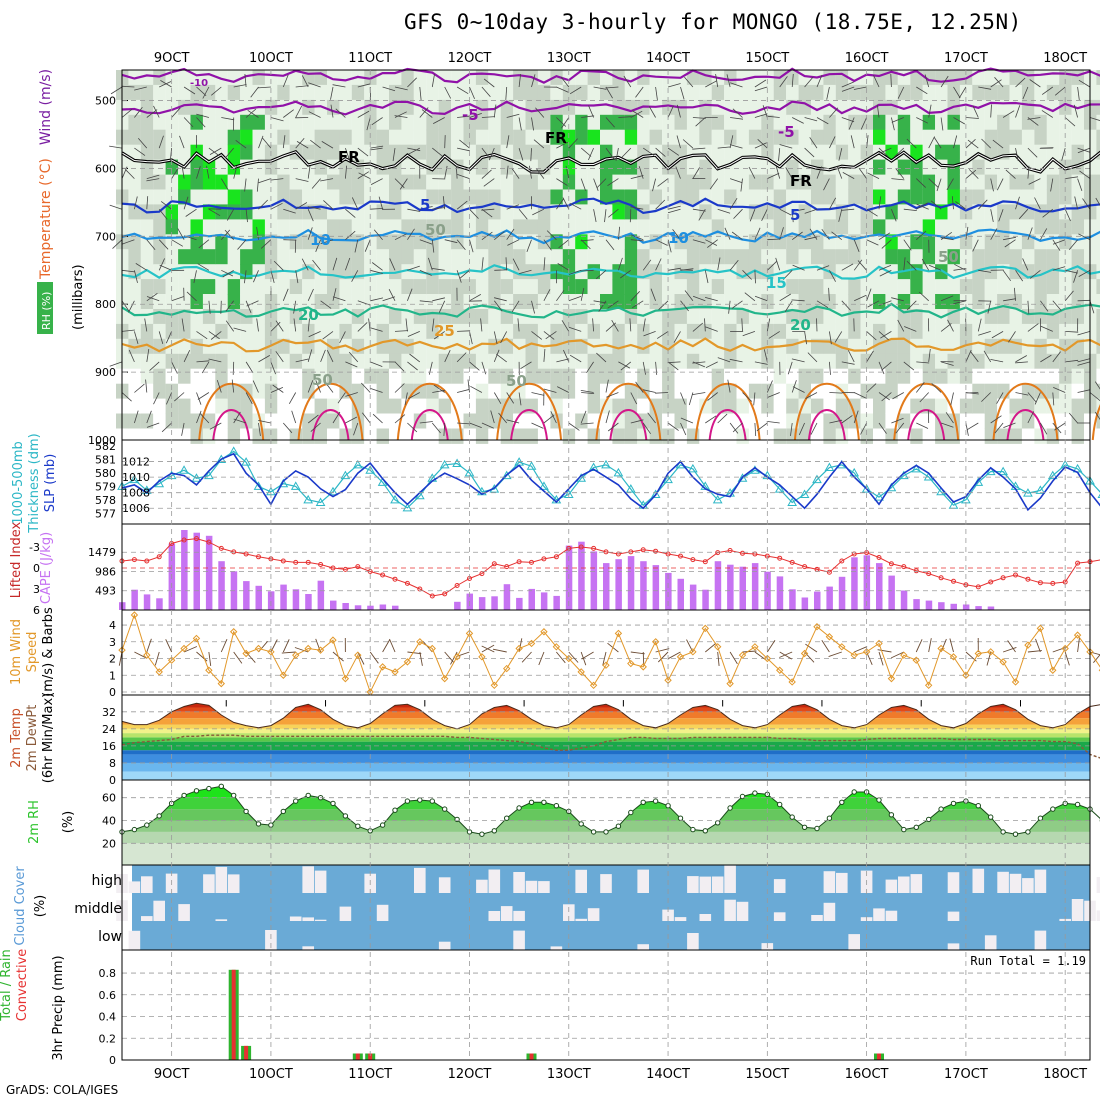 This screenshot has width=1100, height=1100. I want to click on li-tick: 6, so click(36, 610).